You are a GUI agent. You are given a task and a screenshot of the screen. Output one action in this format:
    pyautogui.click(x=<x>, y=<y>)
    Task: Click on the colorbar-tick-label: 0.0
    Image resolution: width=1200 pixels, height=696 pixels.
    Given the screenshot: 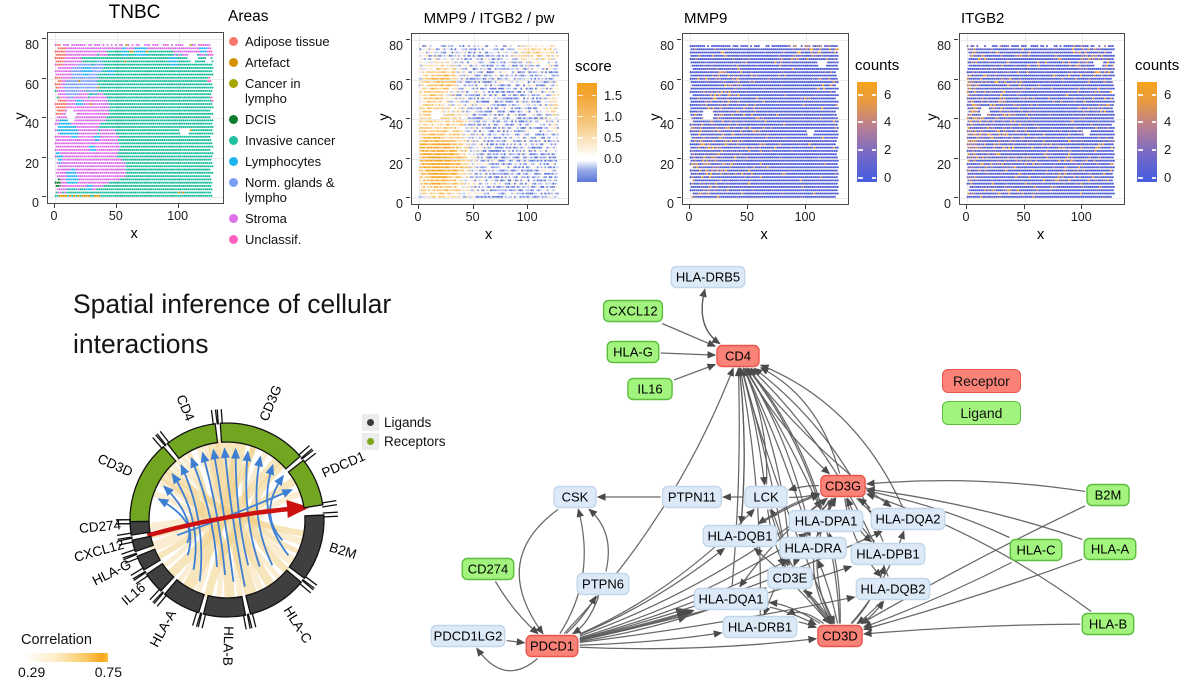 What is the action you would take?
    pyautogui.click(x=613, y=159)
    